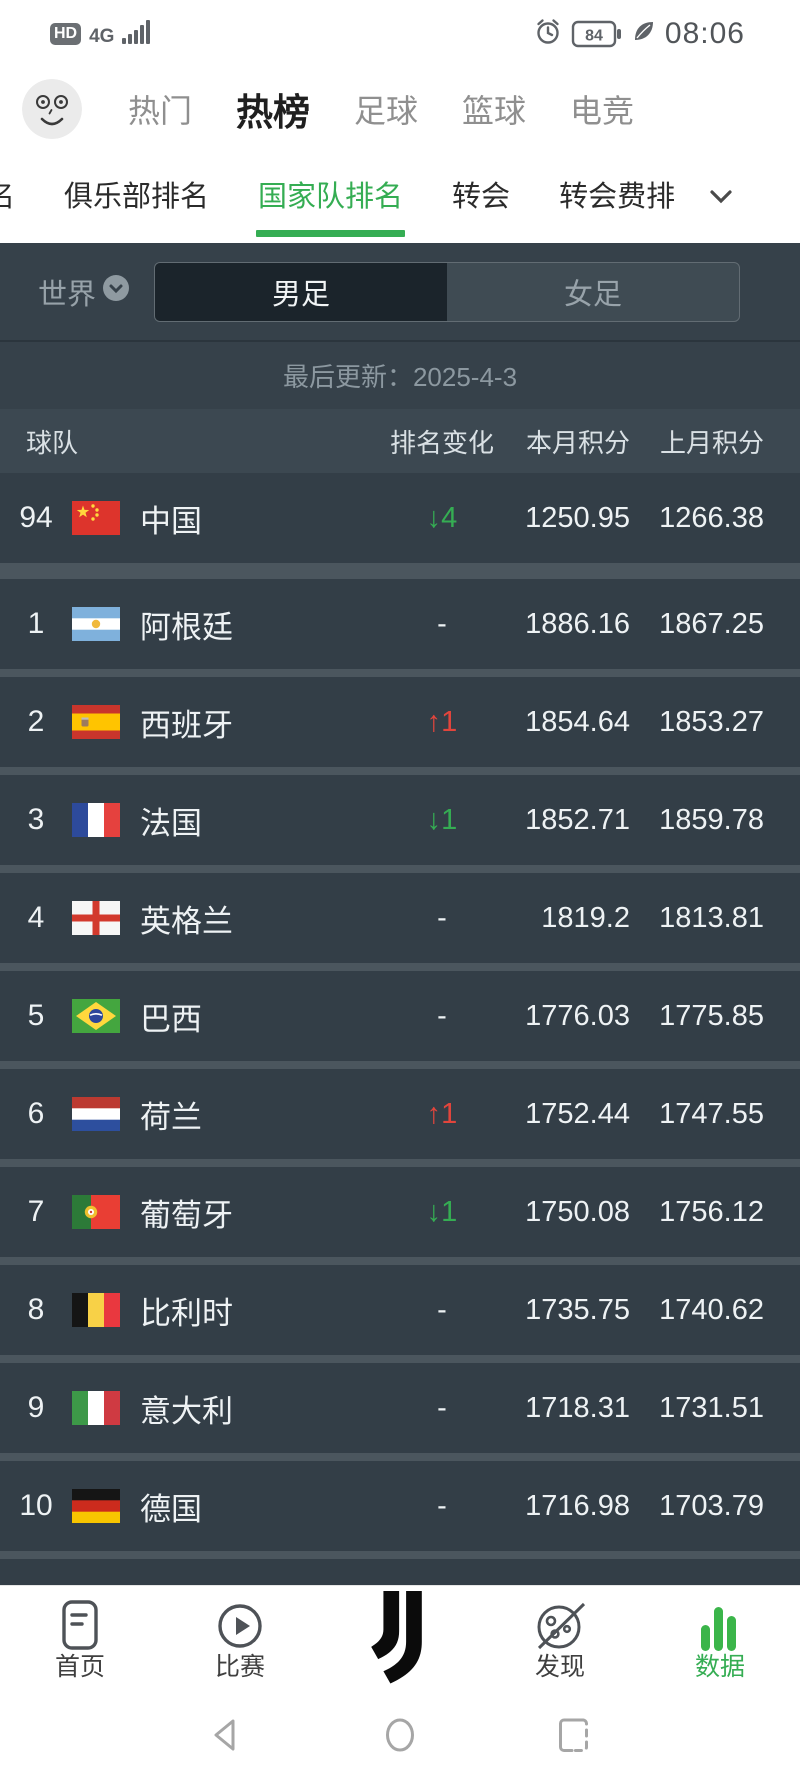 Image resolution: width=800 pixels, height=1778 pixels. I want to click on bottom-nav-item: 发现, so click(560, 1639).